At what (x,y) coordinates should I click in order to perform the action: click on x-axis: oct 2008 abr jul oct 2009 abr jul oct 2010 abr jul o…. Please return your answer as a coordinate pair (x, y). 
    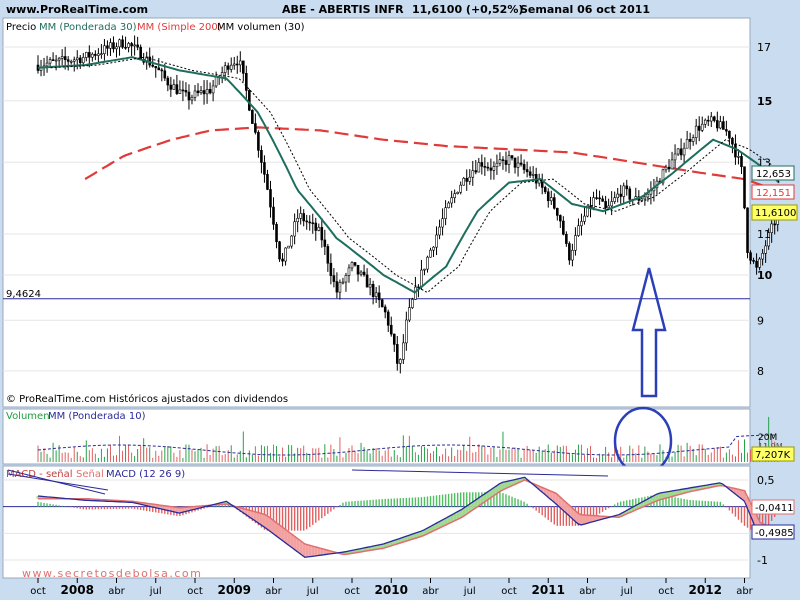
    Looking at the image, I should click on (392, 587).